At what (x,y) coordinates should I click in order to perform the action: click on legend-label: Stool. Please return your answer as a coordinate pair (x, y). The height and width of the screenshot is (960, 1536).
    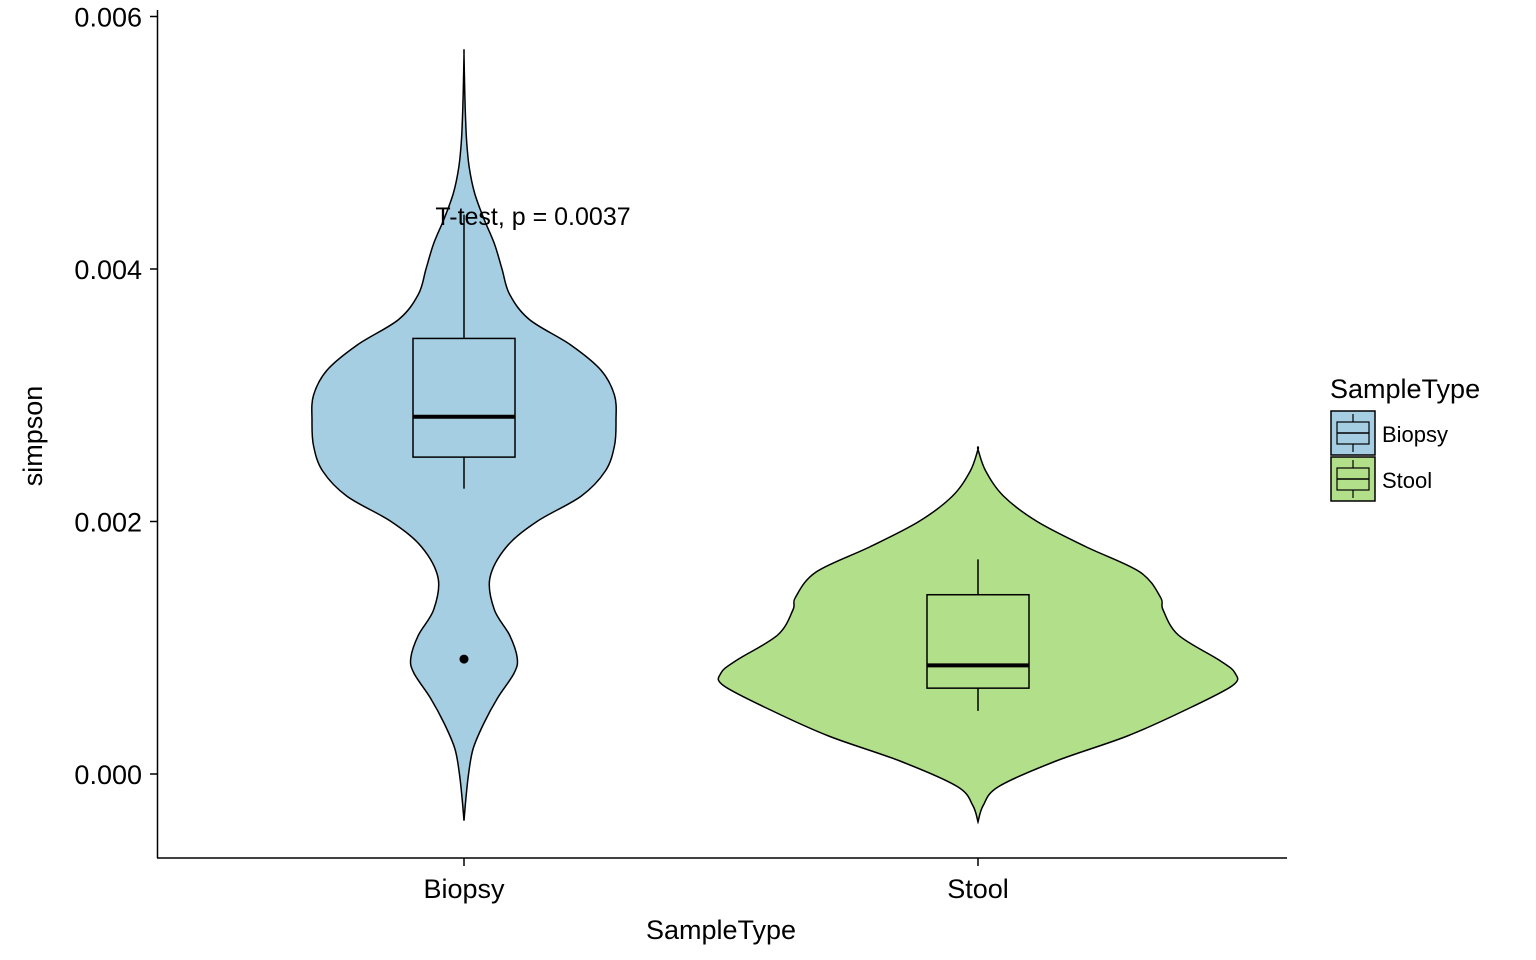
    Looking at the image, I should click on (1407, 480).